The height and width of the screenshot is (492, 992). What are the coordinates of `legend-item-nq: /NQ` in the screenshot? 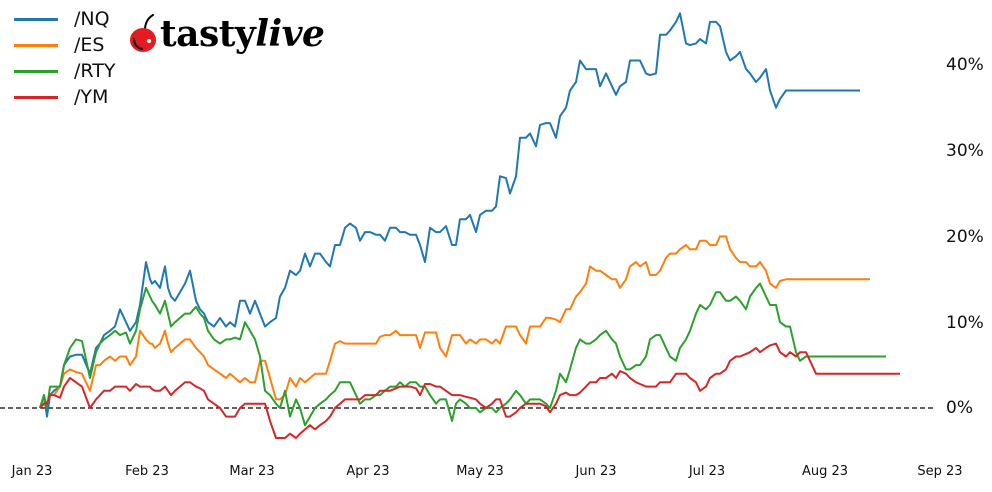 It's located at (64, 19).